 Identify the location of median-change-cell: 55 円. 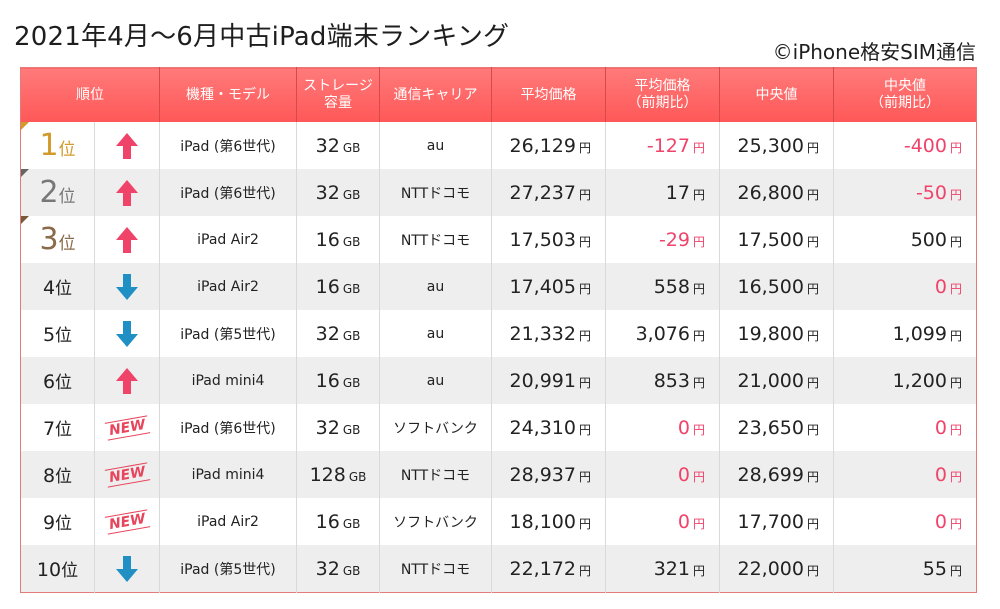
(905, 569).